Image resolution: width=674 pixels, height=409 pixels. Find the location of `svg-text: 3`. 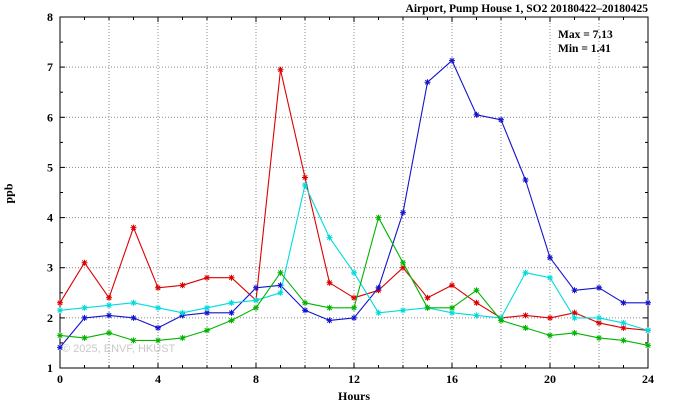

svg-text: 3 is located at coordinates (50, 268).